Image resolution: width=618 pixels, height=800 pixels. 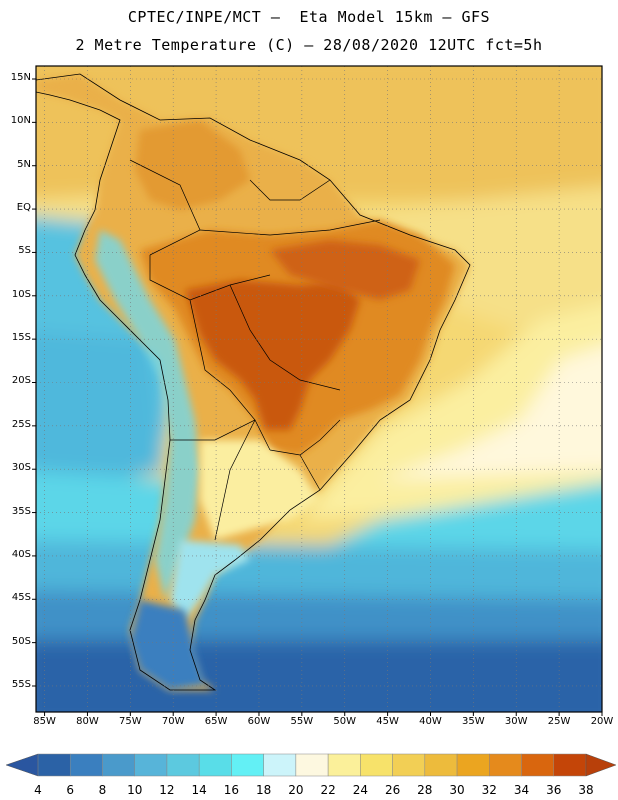 What do you see at coordinates (516, 721) in the screenshot?
I see `longitude-label: 30W` at bounding box center [516, 721].